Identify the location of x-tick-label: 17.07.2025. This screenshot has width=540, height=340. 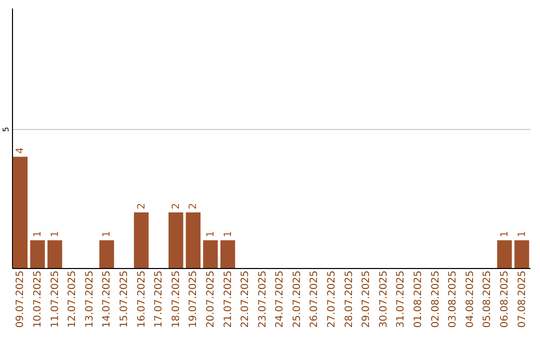
(159, 299).